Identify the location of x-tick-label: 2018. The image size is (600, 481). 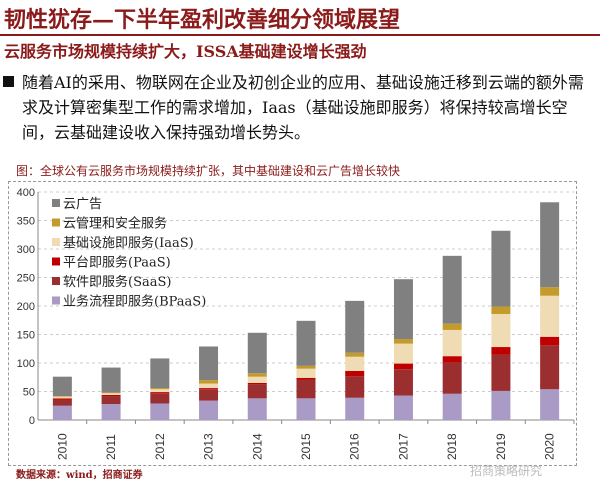
(452, 446).